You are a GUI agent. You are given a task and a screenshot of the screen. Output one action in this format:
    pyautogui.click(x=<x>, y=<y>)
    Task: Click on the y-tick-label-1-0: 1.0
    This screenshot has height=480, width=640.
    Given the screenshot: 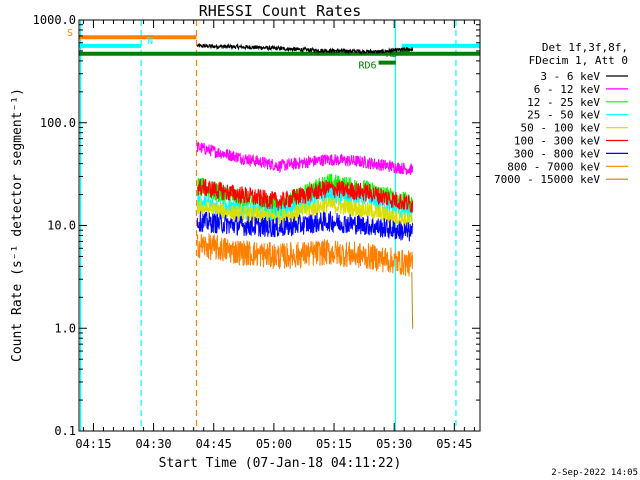 What is the action you would take?
    pyautogui.click(x=65, y=328)
    